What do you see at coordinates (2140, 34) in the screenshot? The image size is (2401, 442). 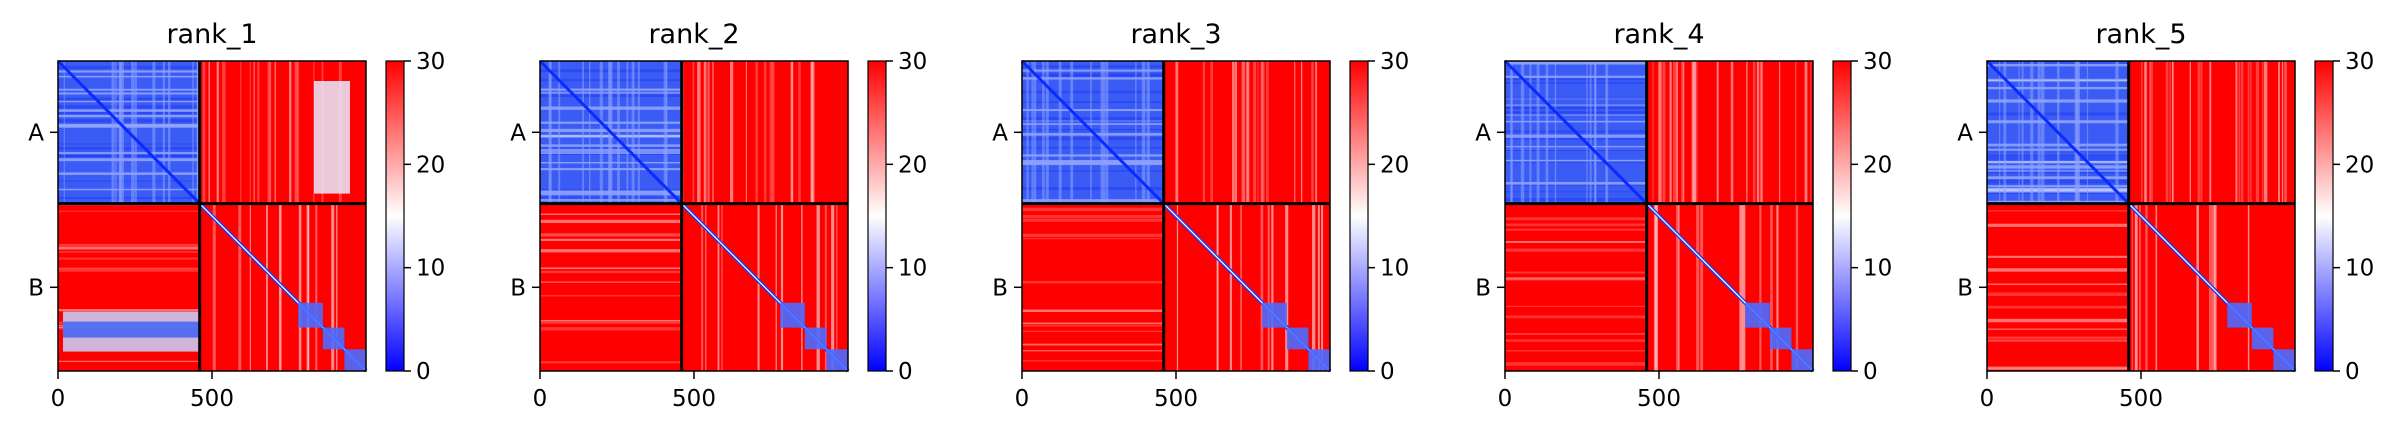 I see `panel-title: rank_5` at bounding box center [2140, 34].